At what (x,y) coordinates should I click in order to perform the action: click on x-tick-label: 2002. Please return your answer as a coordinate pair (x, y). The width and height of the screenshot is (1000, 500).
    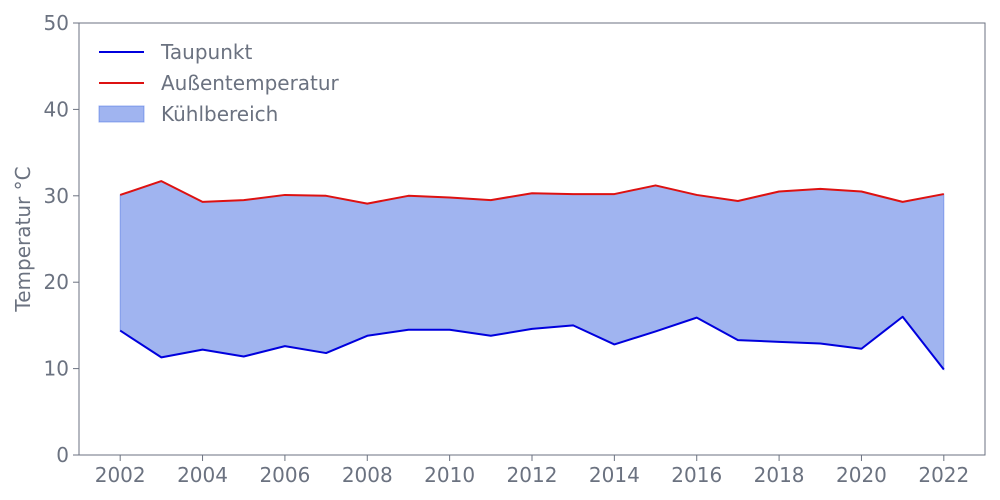
    Looking at the image, I should click on (120, 475).